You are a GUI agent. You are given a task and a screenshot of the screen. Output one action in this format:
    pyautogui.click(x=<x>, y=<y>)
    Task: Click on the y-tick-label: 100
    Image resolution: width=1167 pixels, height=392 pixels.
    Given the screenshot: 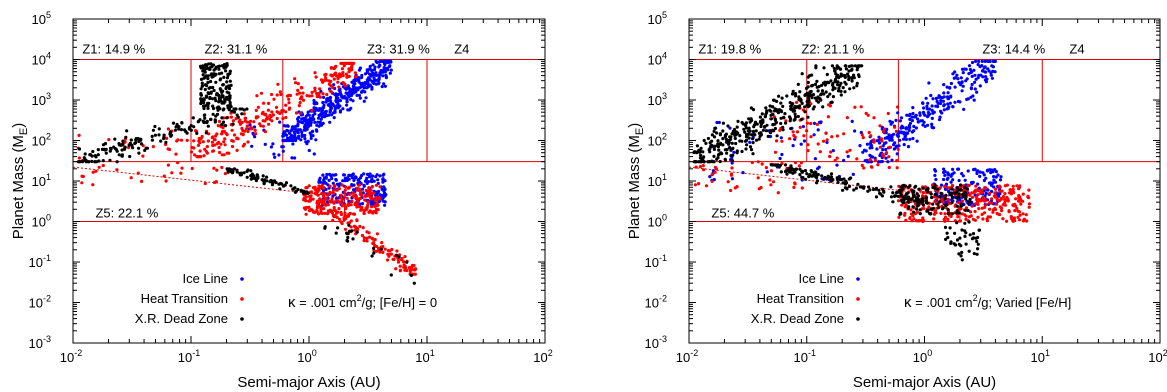 What is the action you would take?
    pyautogui.click(x=41, y=221)
    